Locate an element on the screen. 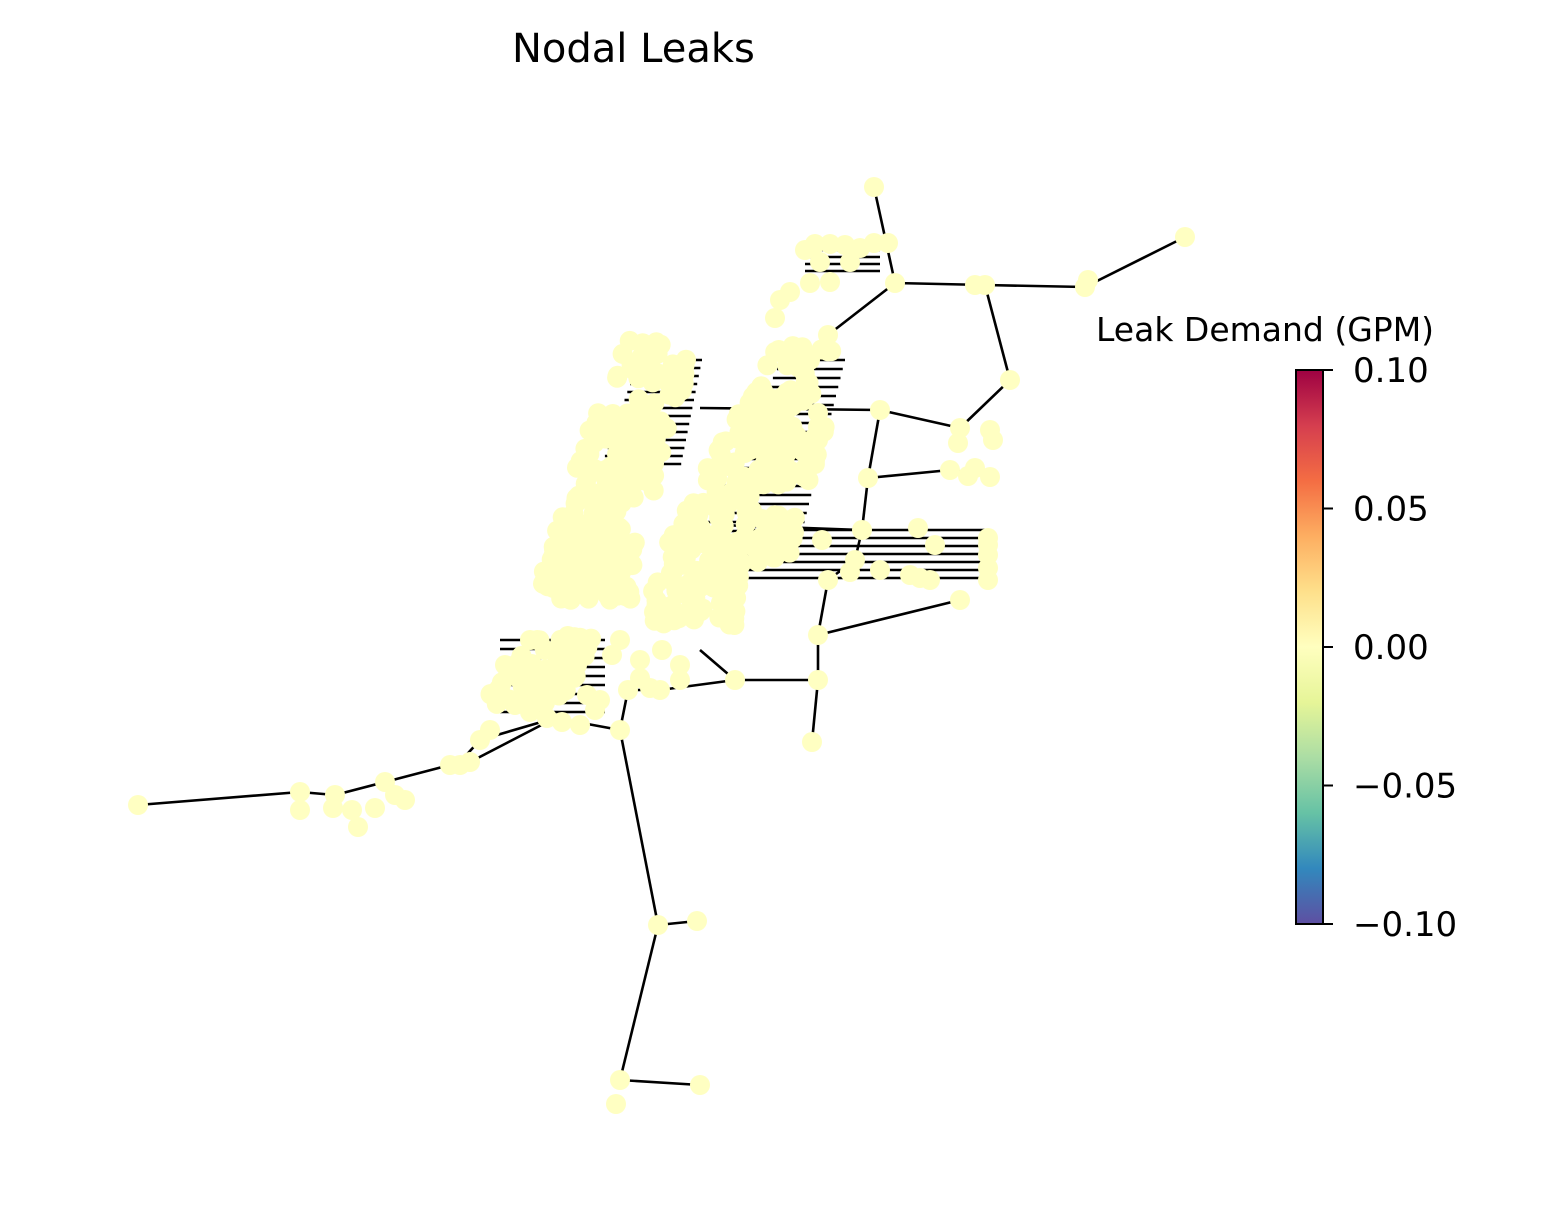  colorbar-tick-label: 0.10 is located at coordinates (1391, 371).